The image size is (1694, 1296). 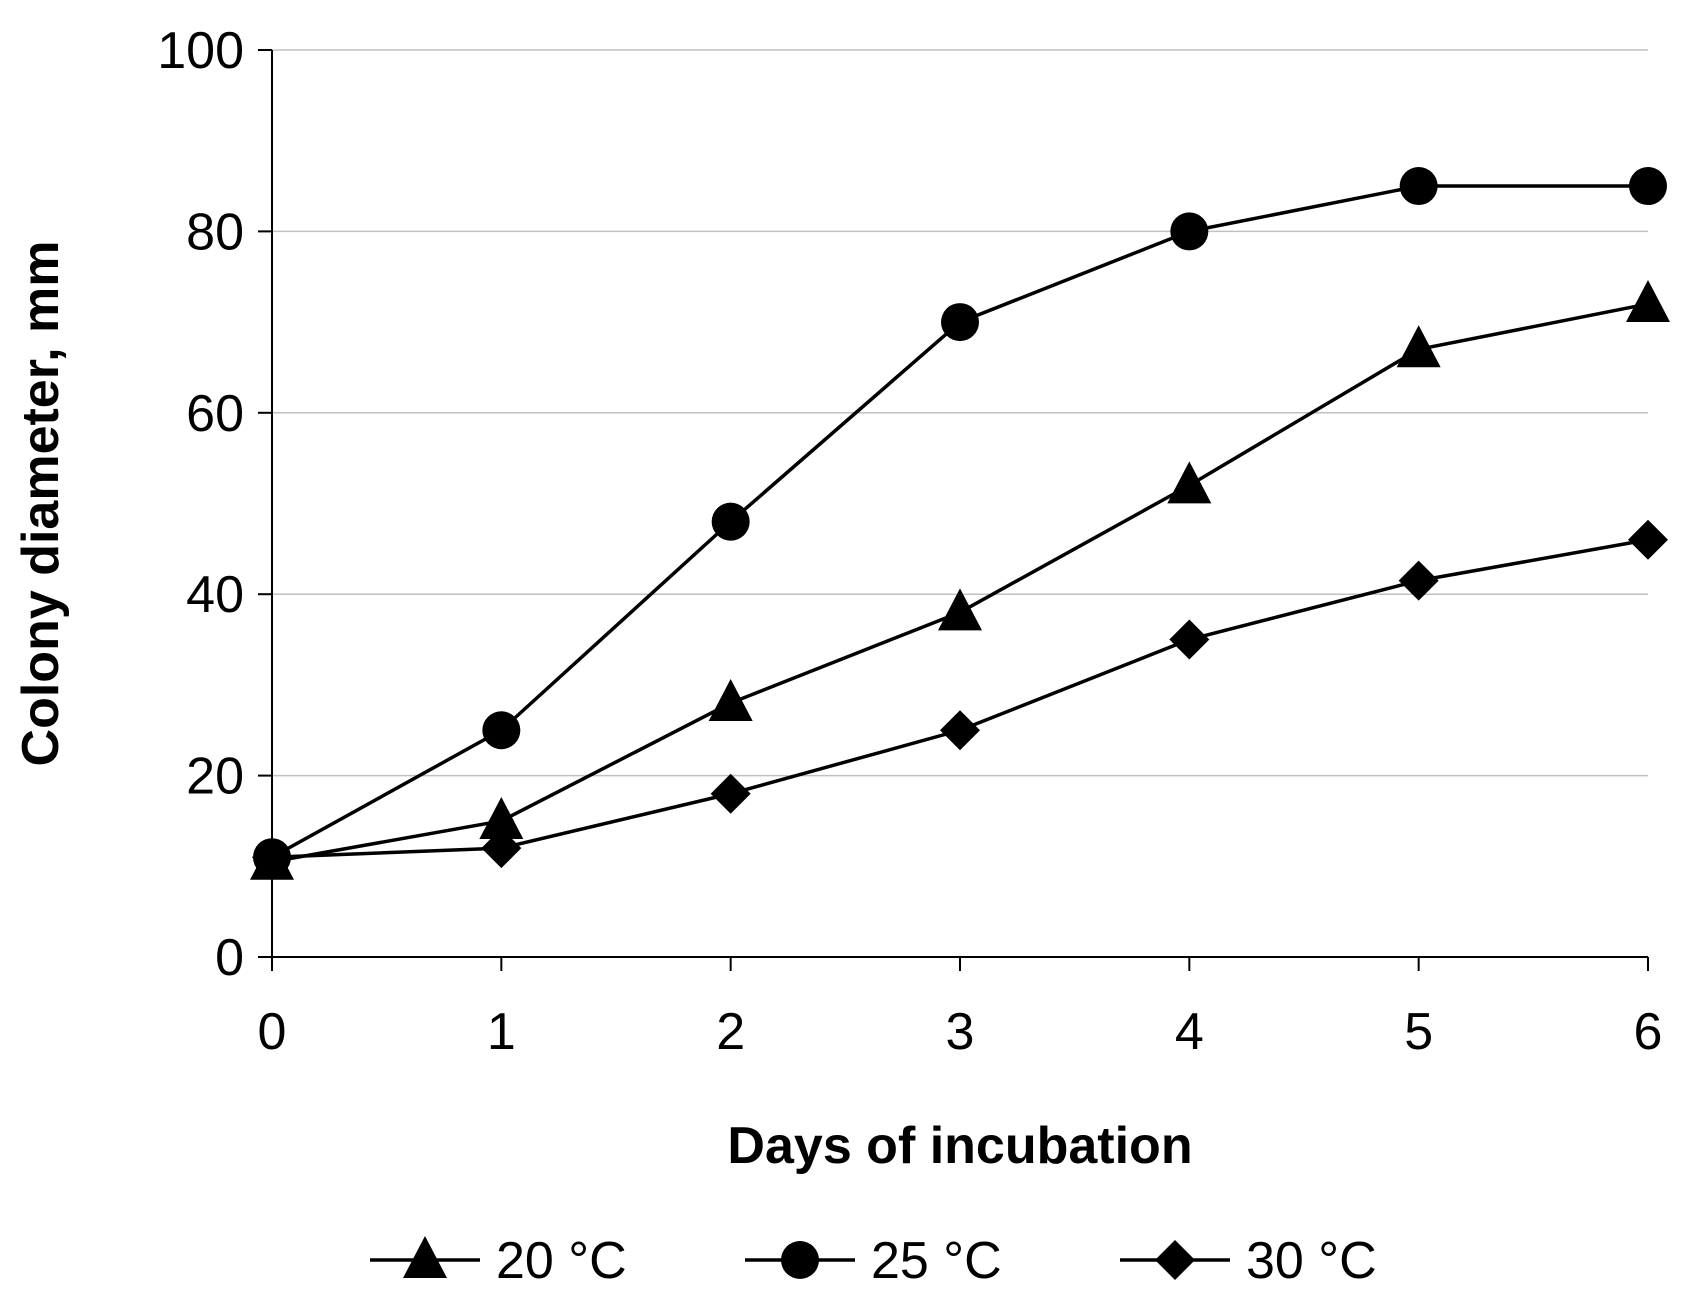 What do you see at coordinates (959, 1146) in the screenshot?
I see `x-axis-title: Days of incubation` at bounding box center [959, 1146].